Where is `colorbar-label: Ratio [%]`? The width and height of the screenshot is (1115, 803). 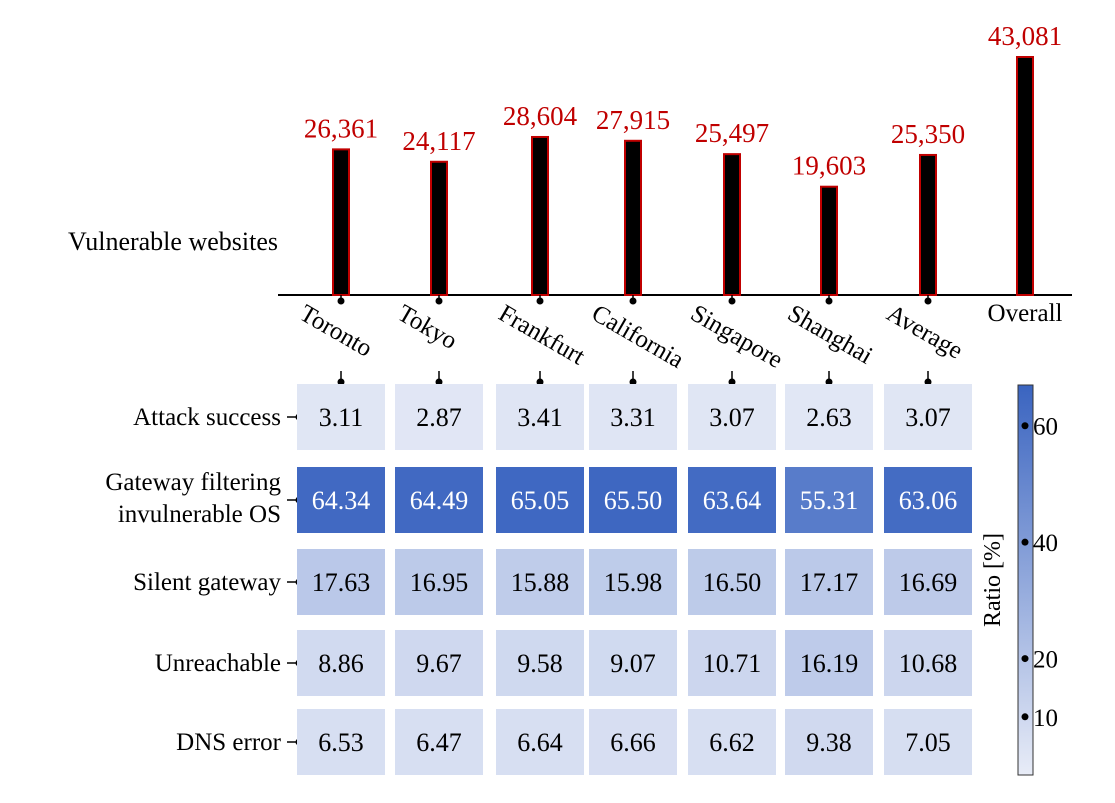
colorbar-label: Ratio [%] is located at coordinates (993, 580).